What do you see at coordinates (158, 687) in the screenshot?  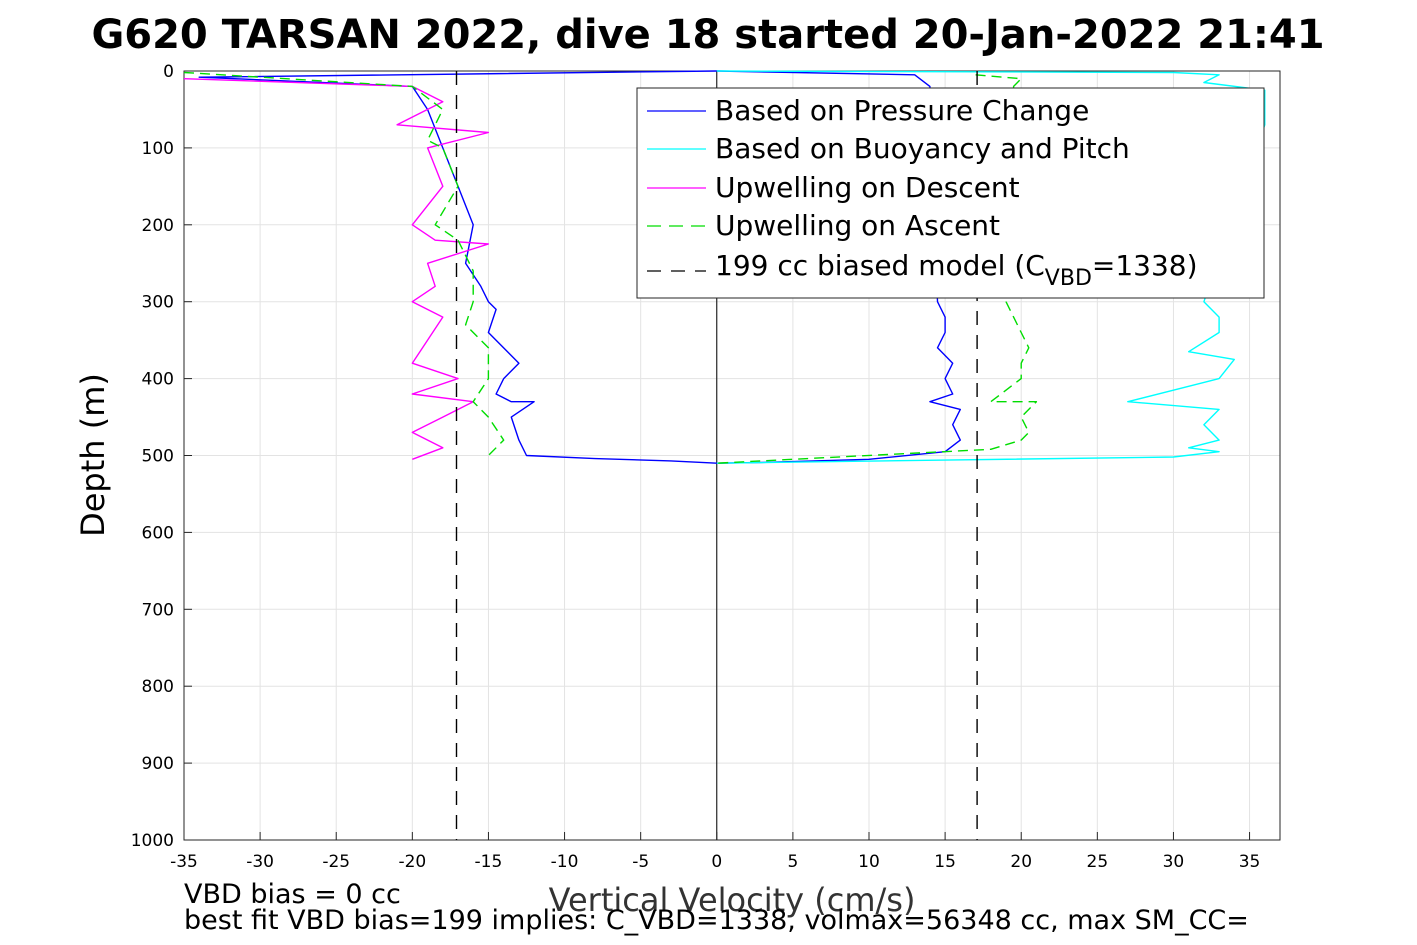 I see `y-tick-label: 800` at bounding box center [158, 687].